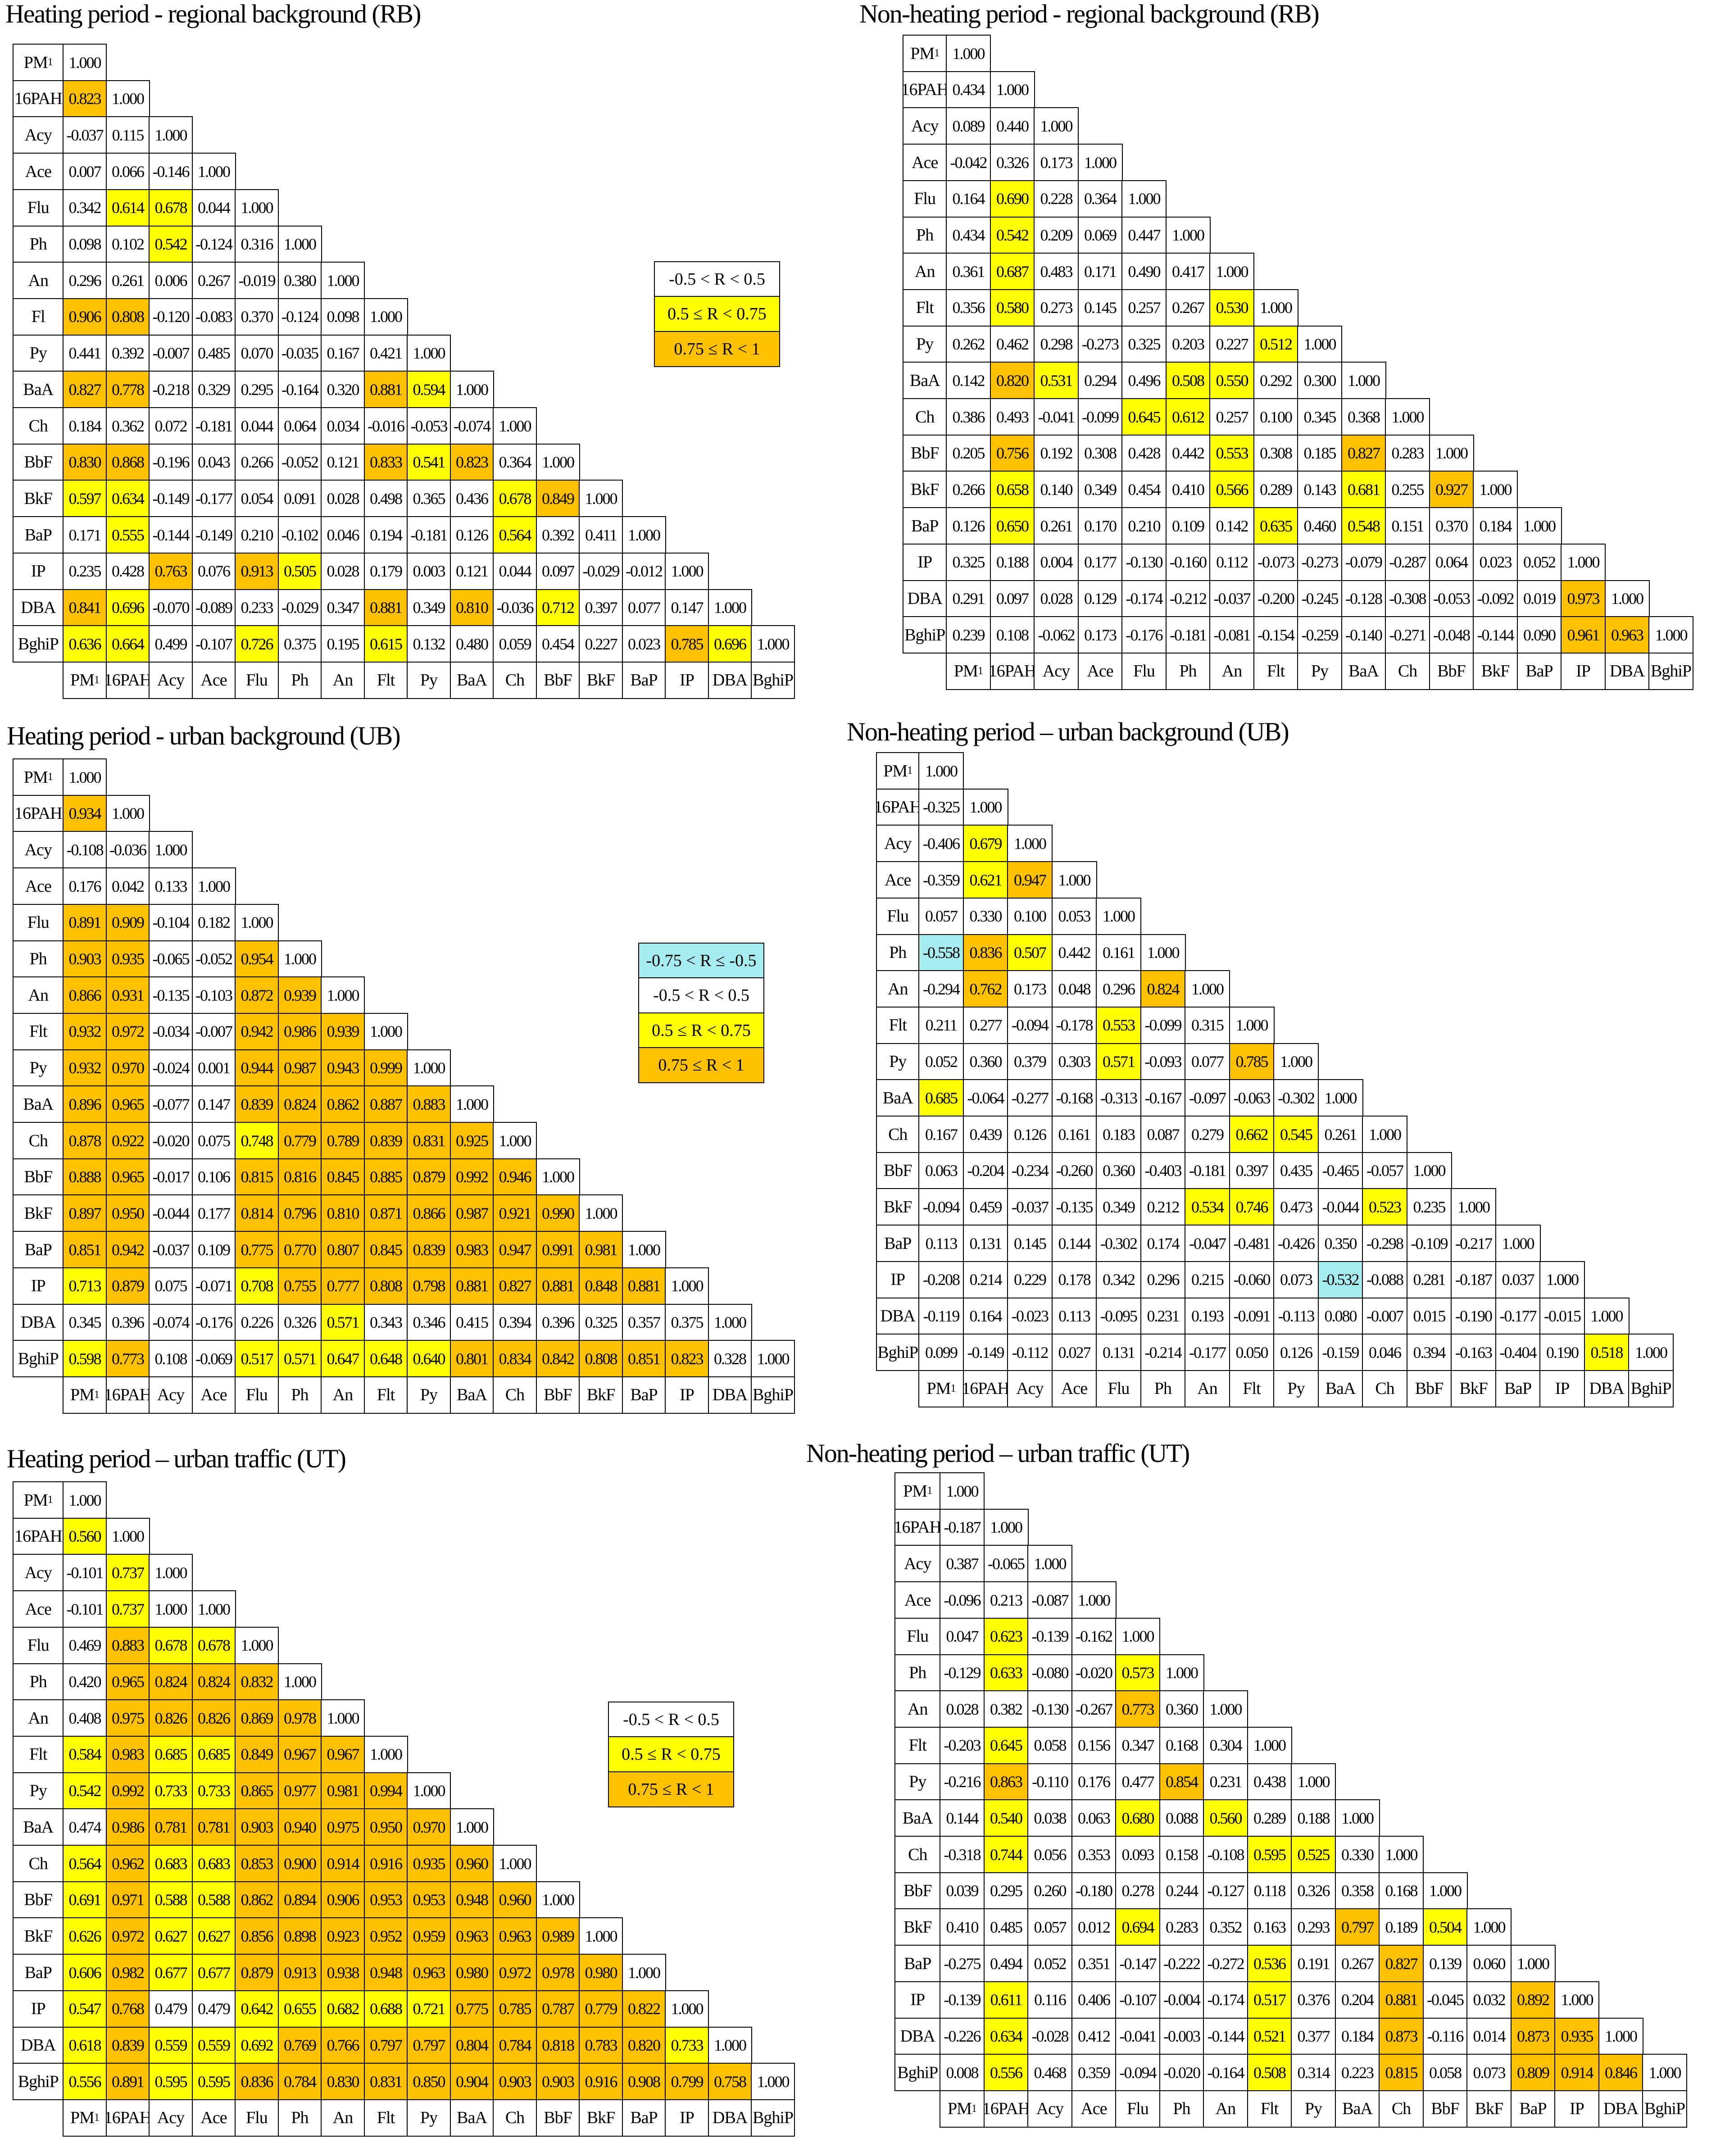 The width and height of the screenshot is (1725, 2156). Describe the element at coordinates (1094, 1709) in the screenshot. I see `correlation-cell-an-ace: -0.267` at that location.